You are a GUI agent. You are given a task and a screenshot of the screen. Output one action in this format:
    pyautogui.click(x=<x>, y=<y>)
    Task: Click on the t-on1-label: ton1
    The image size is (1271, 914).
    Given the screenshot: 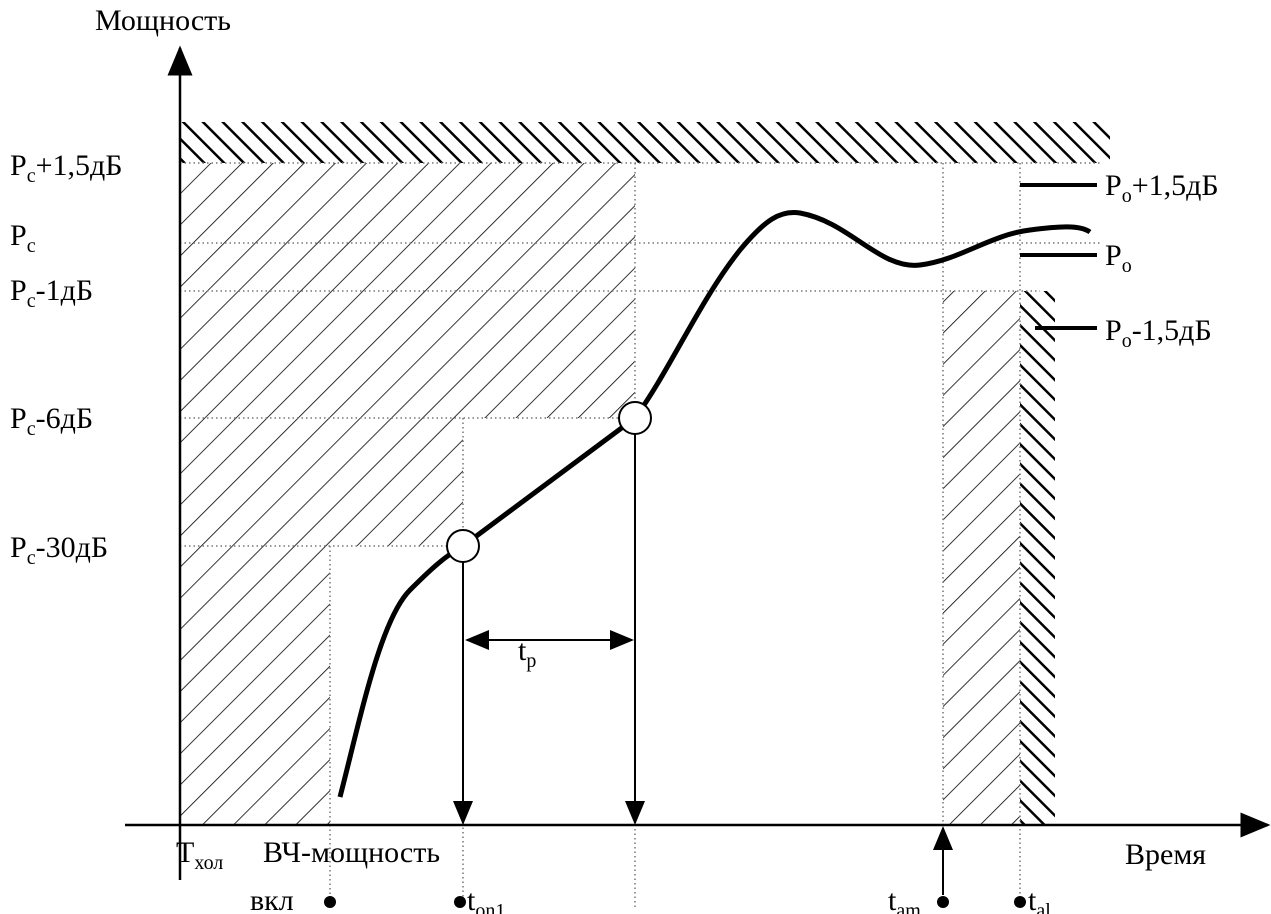 What is the action you would take?
    pyautogui.click(x=486, y=899)
    